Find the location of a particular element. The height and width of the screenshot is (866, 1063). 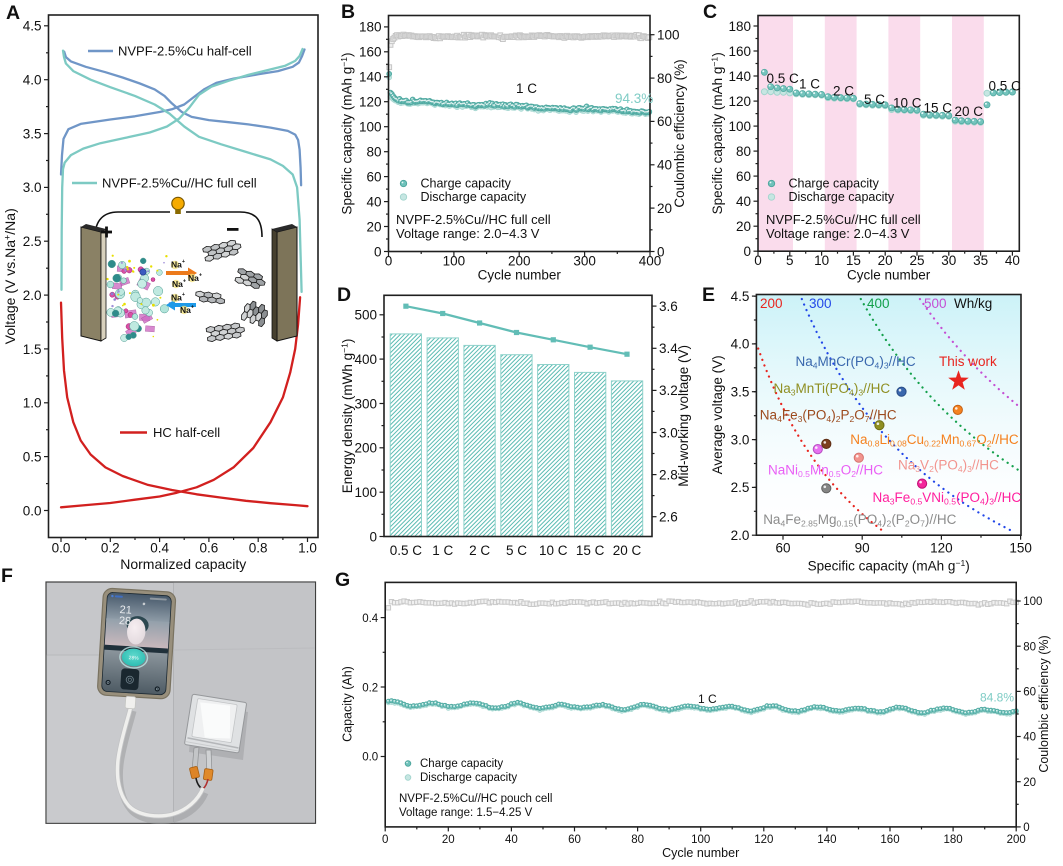

svg-text: 300 is located at coordinates (584, 261).